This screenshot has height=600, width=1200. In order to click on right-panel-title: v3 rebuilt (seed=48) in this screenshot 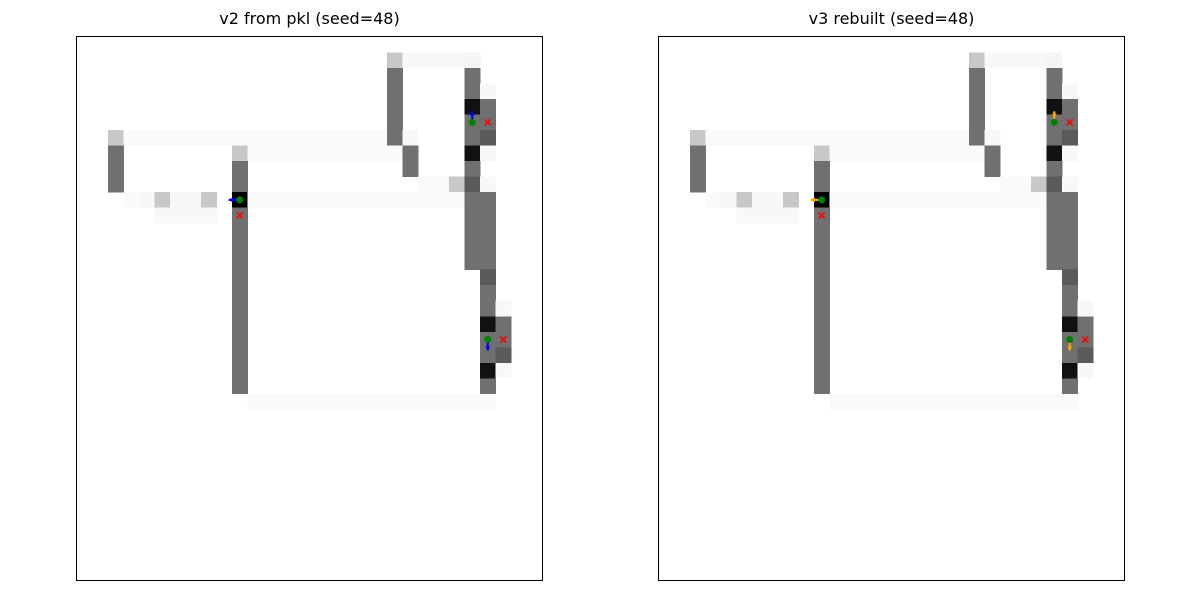, I will do `click(891, 18)`.